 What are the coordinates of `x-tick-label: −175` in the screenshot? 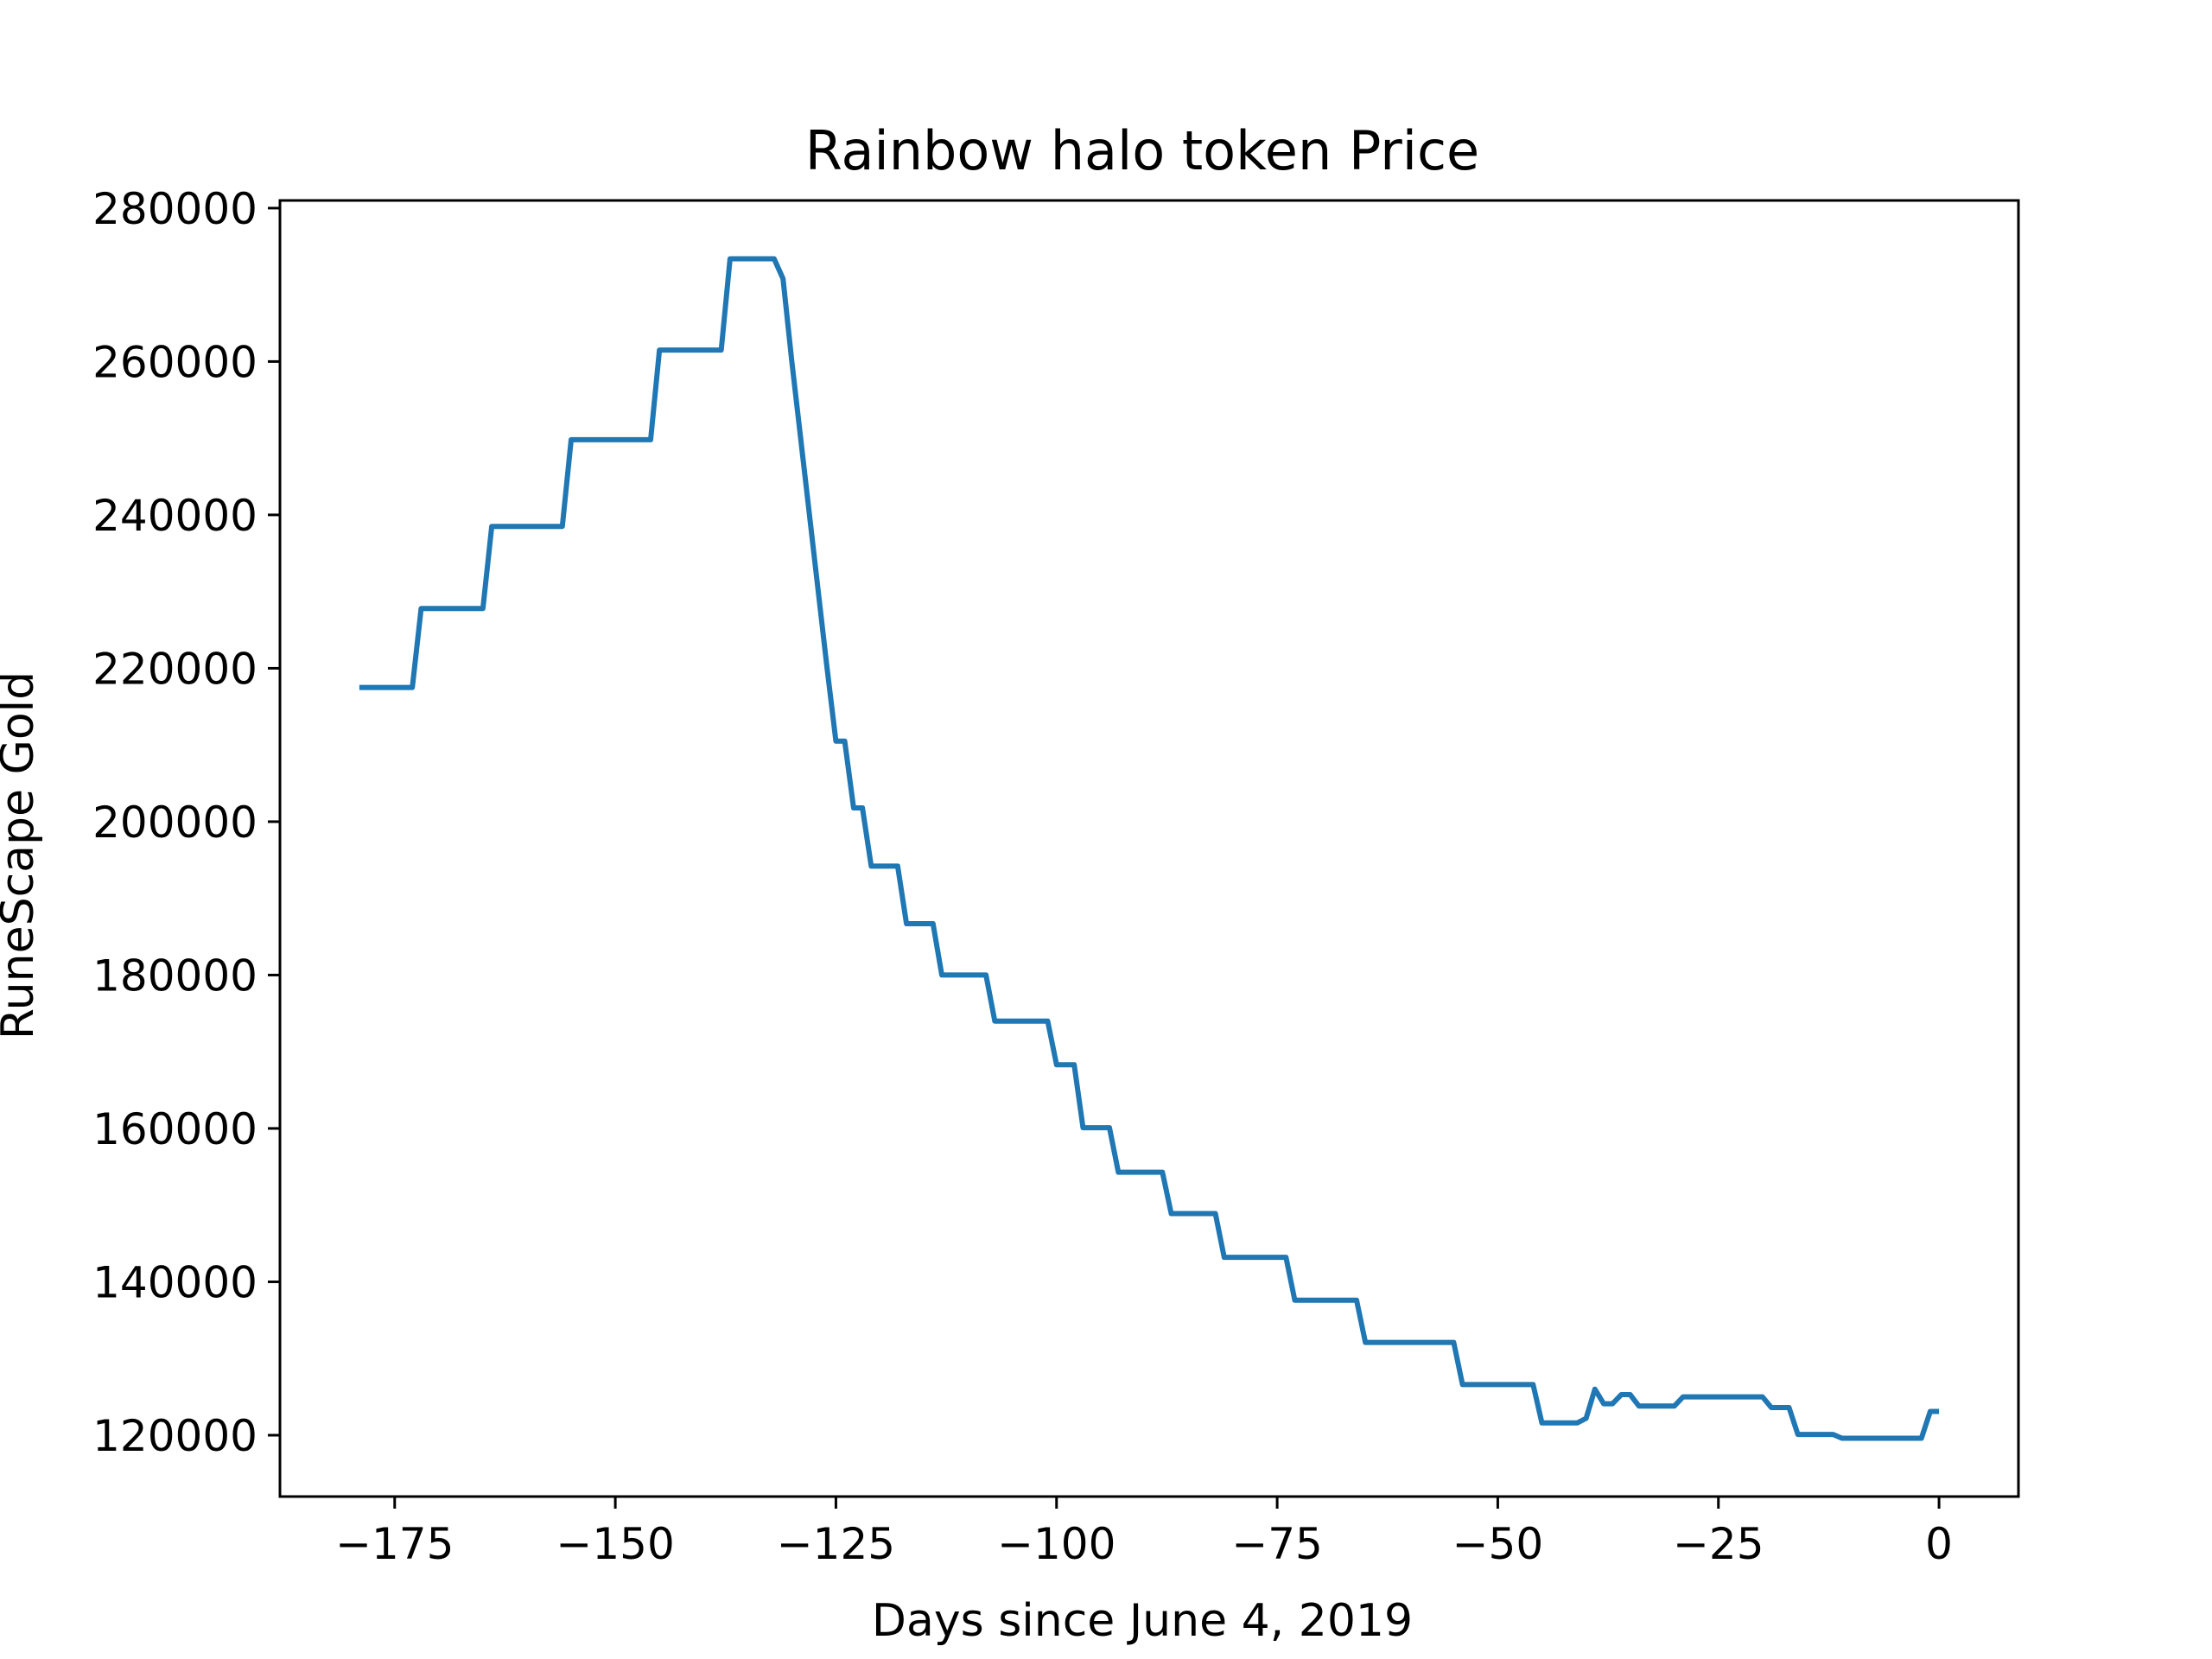 It's located at (394, 1544).